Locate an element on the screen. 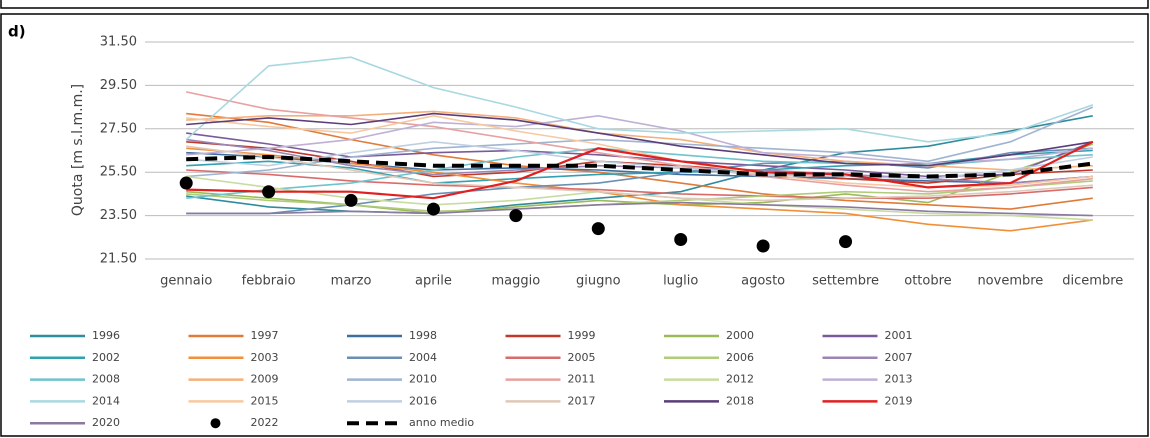  legend-label: 2004 is located at coordinates (423, 357).